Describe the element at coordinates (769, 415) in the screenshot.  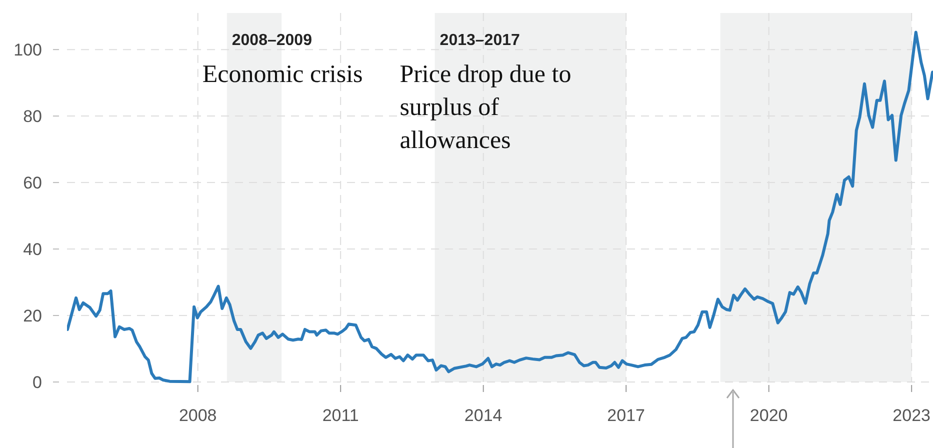
I see `x-tick-label: 2020` at that location.